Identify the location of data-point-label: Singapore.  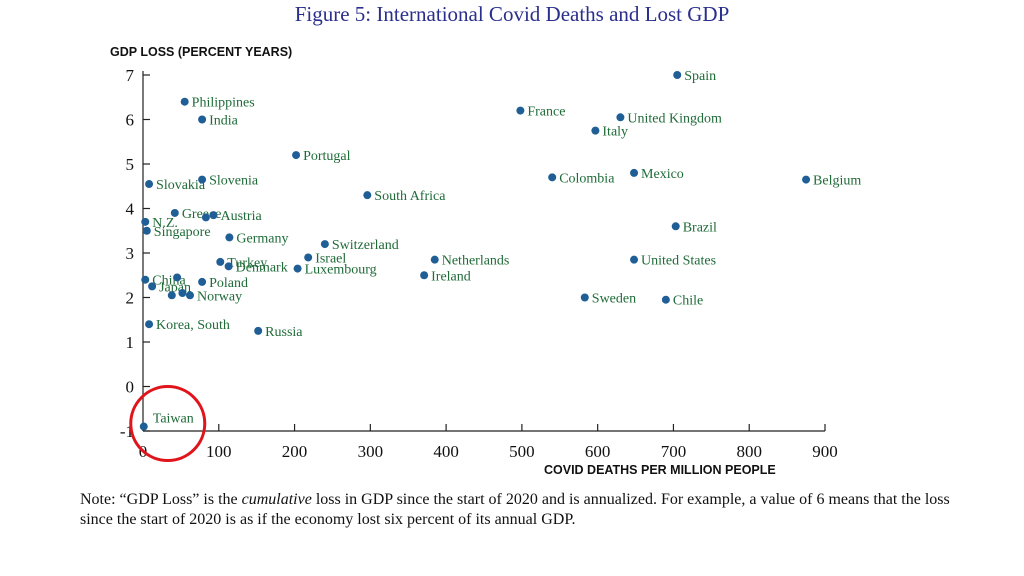
(182, 232).